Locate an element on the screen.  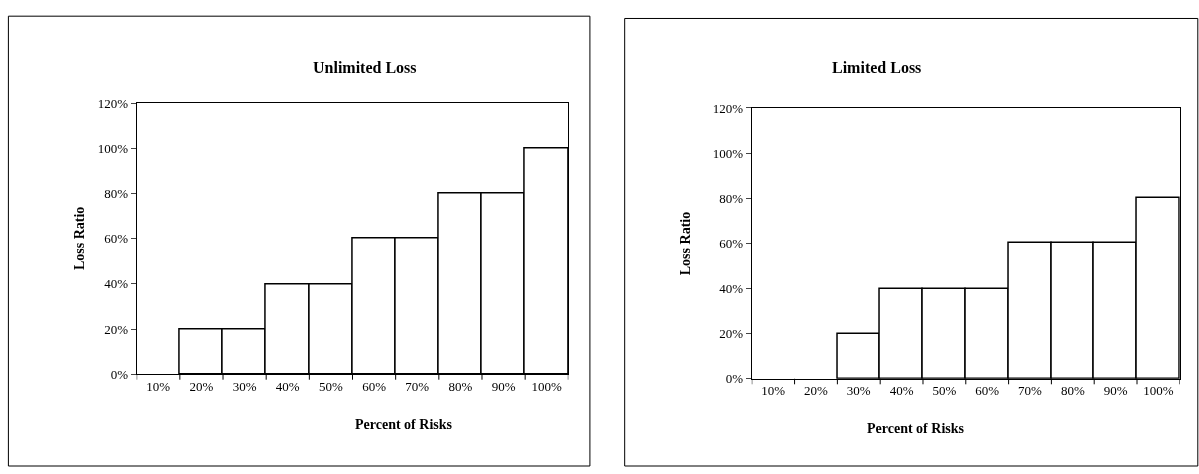
chart-title: Limited Loss is located at coordinates (877, 67).